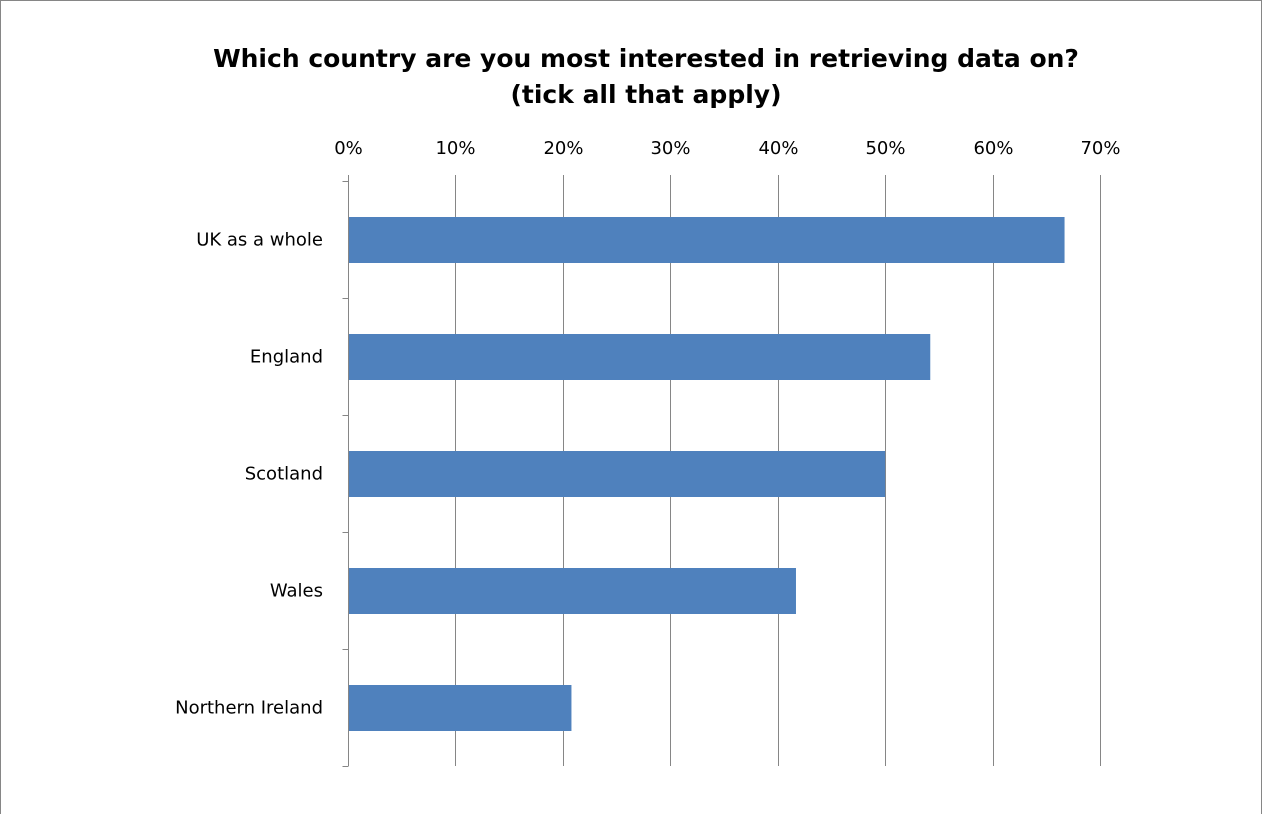 The width and height of the screenshot is (1262, 815). Describe the element at coordinates (885, 148) in the screenshot. I see `x-tick-label-5: 50%` at that location.